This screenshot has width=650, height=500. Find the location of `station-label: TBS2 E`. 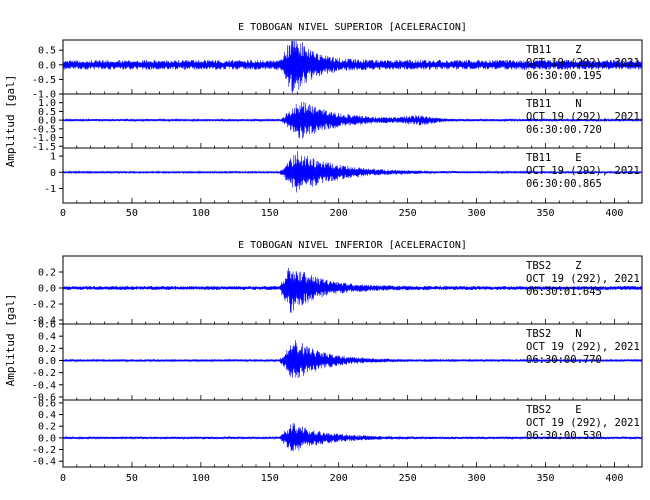

station-label: TBS2 E is located at coordinates (554, 410).